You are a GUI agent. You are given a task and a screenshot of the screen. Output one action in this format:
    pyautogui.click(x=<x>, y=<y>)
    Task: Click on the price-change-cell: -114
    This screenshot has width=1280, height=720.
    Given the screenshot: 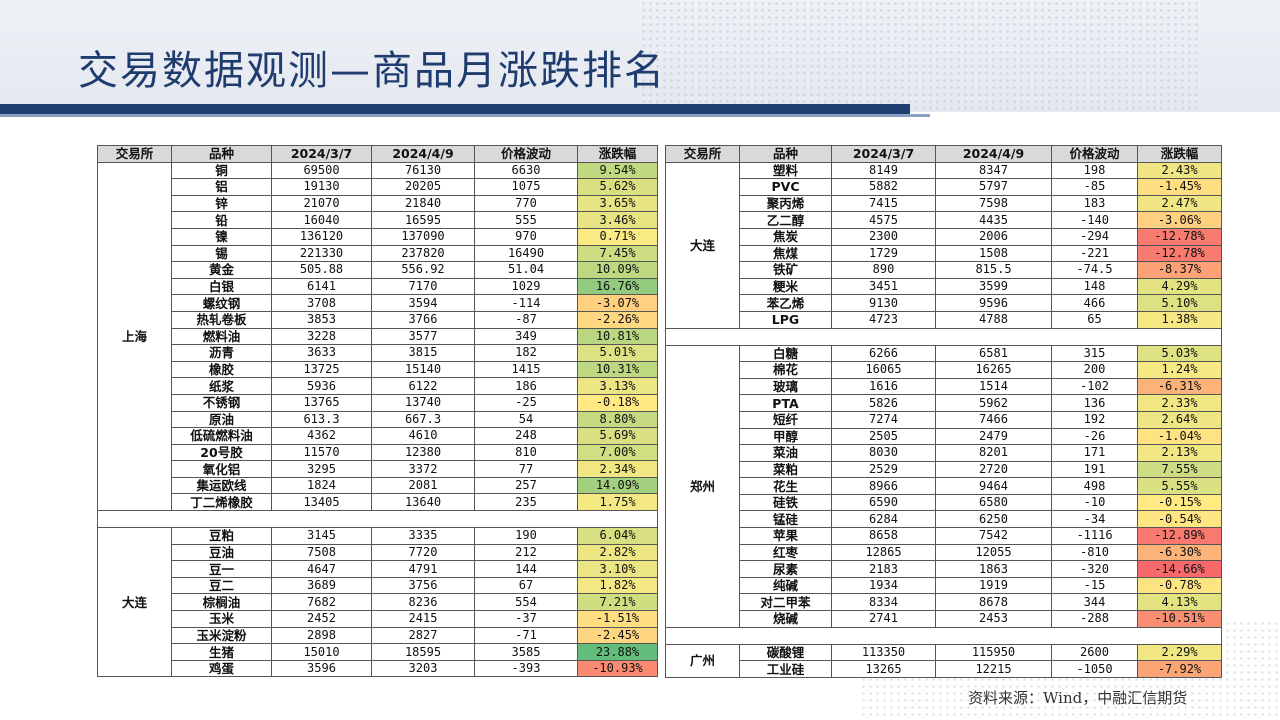 What is the action you would take?
    pyautogui.click(x=526, y=303)
    